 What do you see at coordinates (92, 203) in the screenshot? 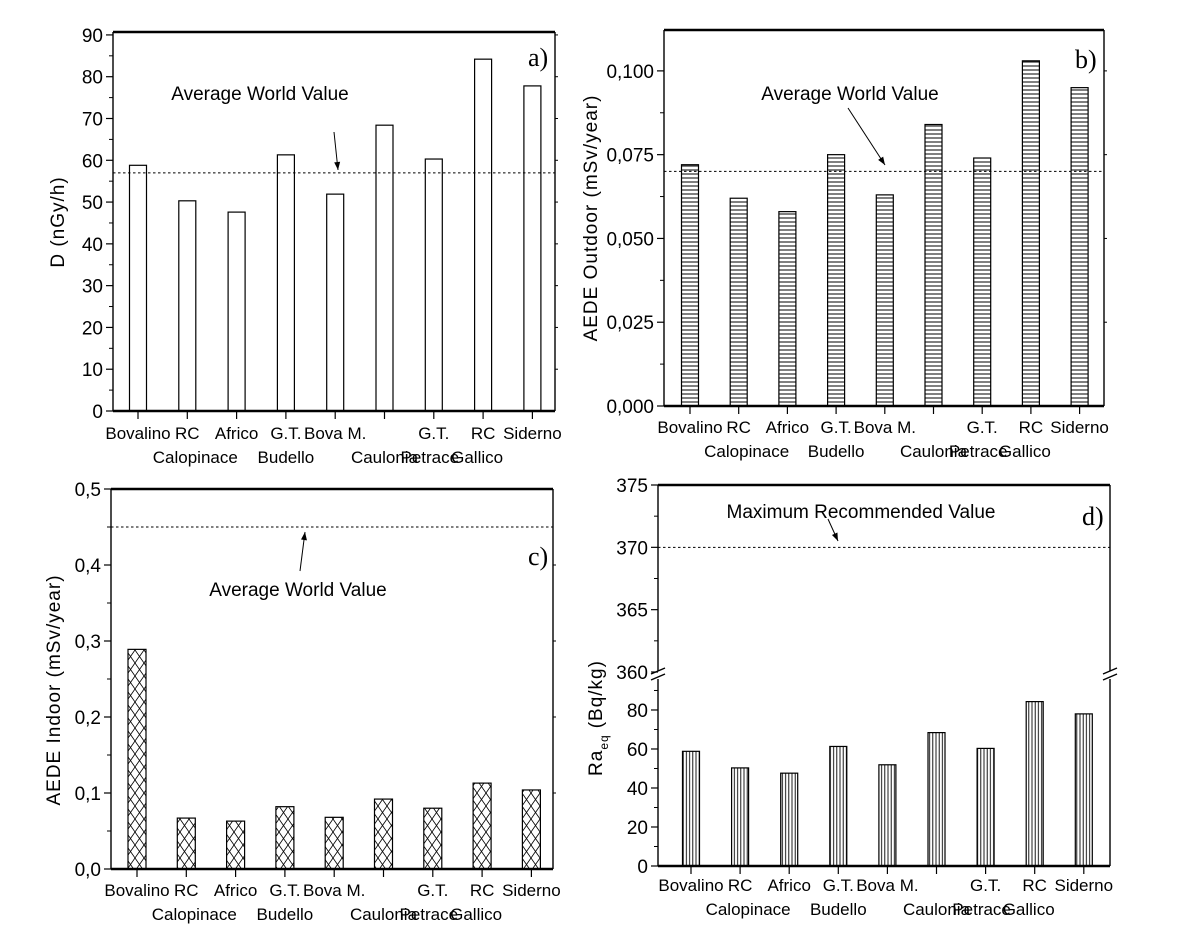
I see `y-tick-label: 50` at bounding box center [92, 203].